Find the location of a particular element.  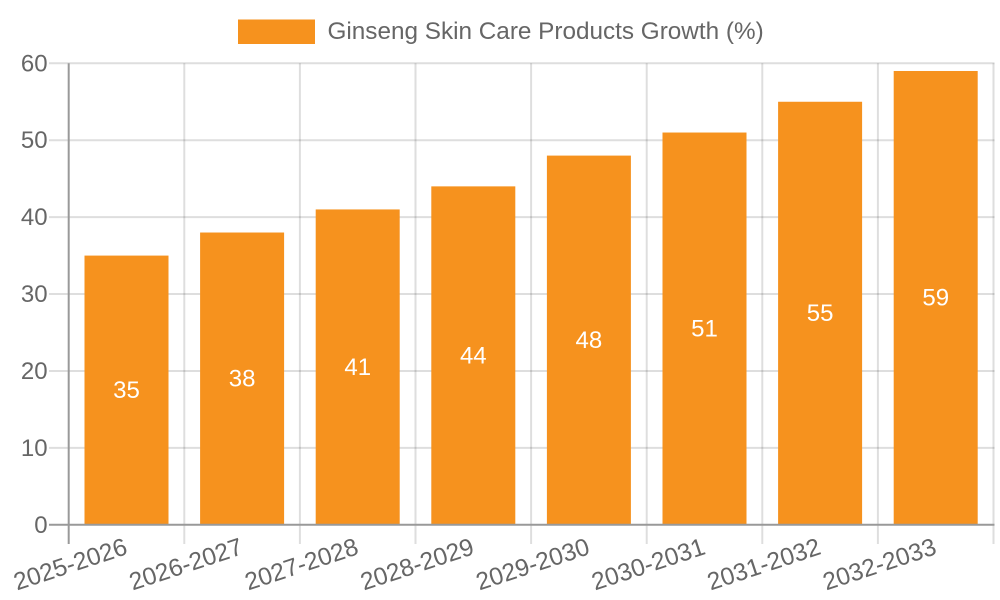

svg-text: 50 is located at coordinates (34, 140).